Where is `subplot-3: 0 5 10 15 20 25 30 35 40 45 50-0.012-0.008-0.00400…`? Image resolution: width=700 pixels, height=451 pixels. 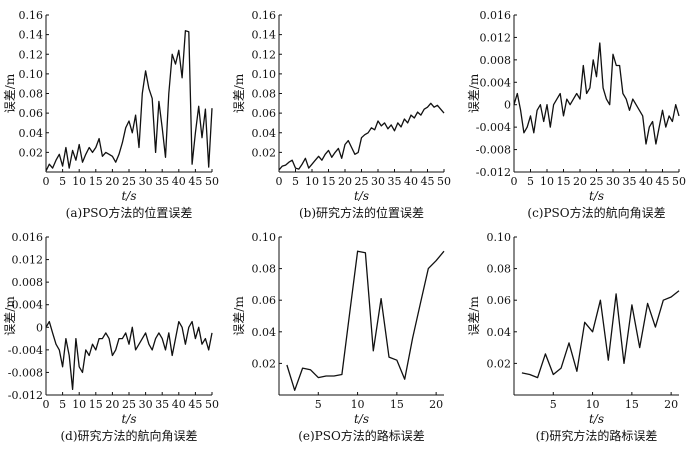 subplot-3: 0 5 10 15 20 25 30 35 40 45 50-0.012-0.008-0.00400… is located at coordinates (111, 337).